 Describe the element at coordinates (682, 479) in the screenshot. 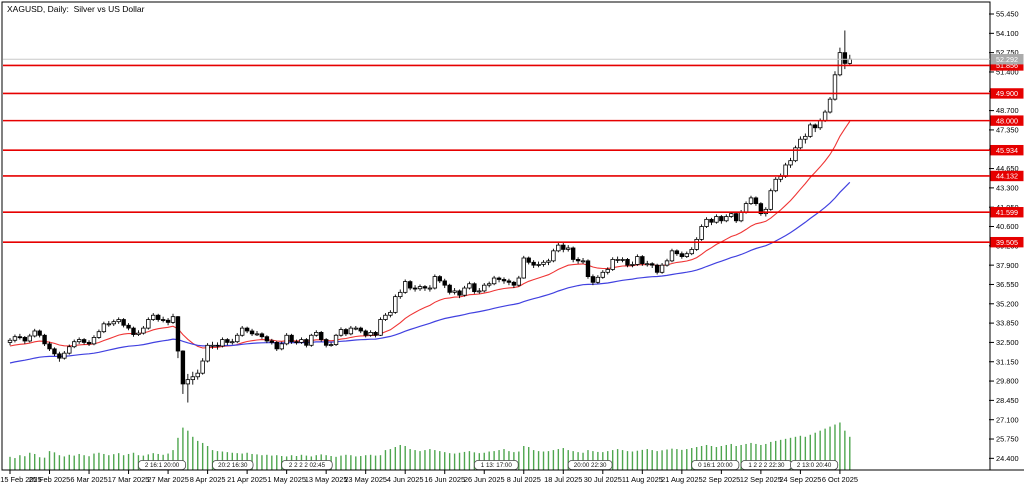

I see `time-tick-label: 21 Aug 2025` at that location.